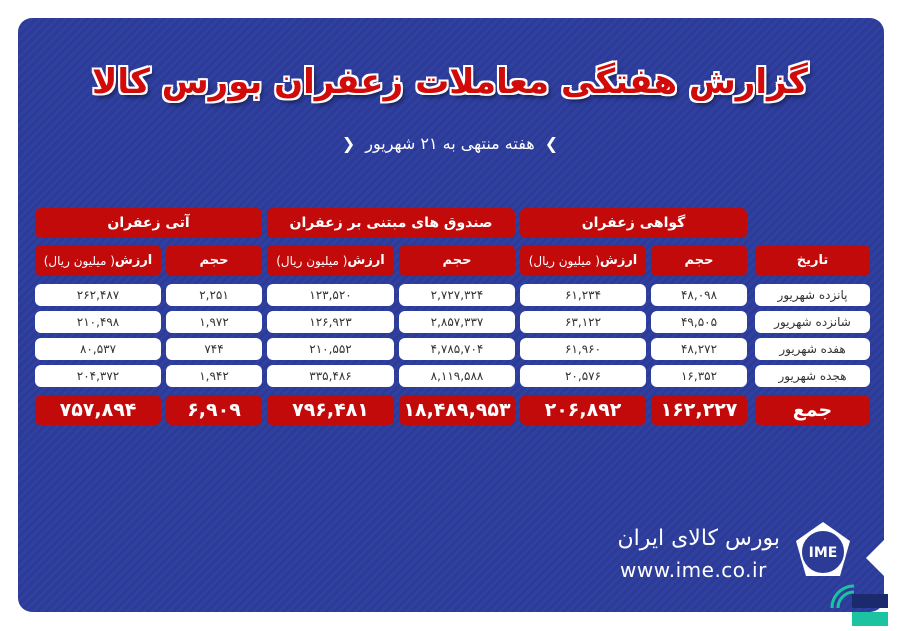 This screenshot has height=631, width=900. What do you see at coordinates (98, 322) in the screenshot?
I see `cell-futures-value: ۲۱۰,۴۹۸` at bounding box center [98, 322].